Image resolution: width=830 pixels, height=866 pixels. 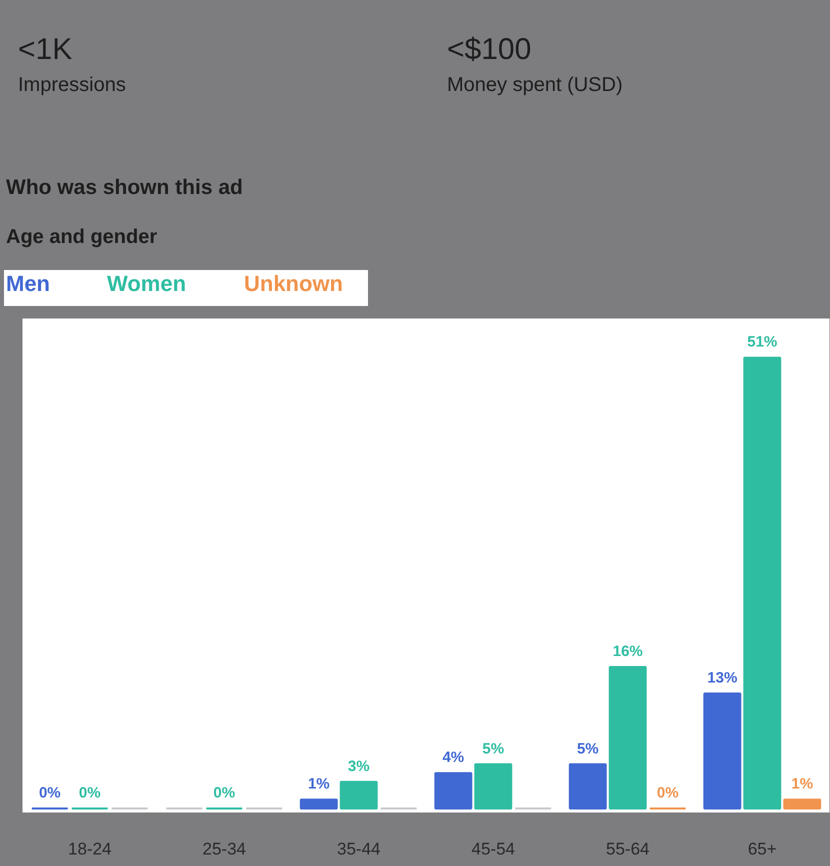 What do you see at coordinates (493, 849) in the screenshot?
I see `x-tick-label: 45-54` at bounding box center [493, 849].